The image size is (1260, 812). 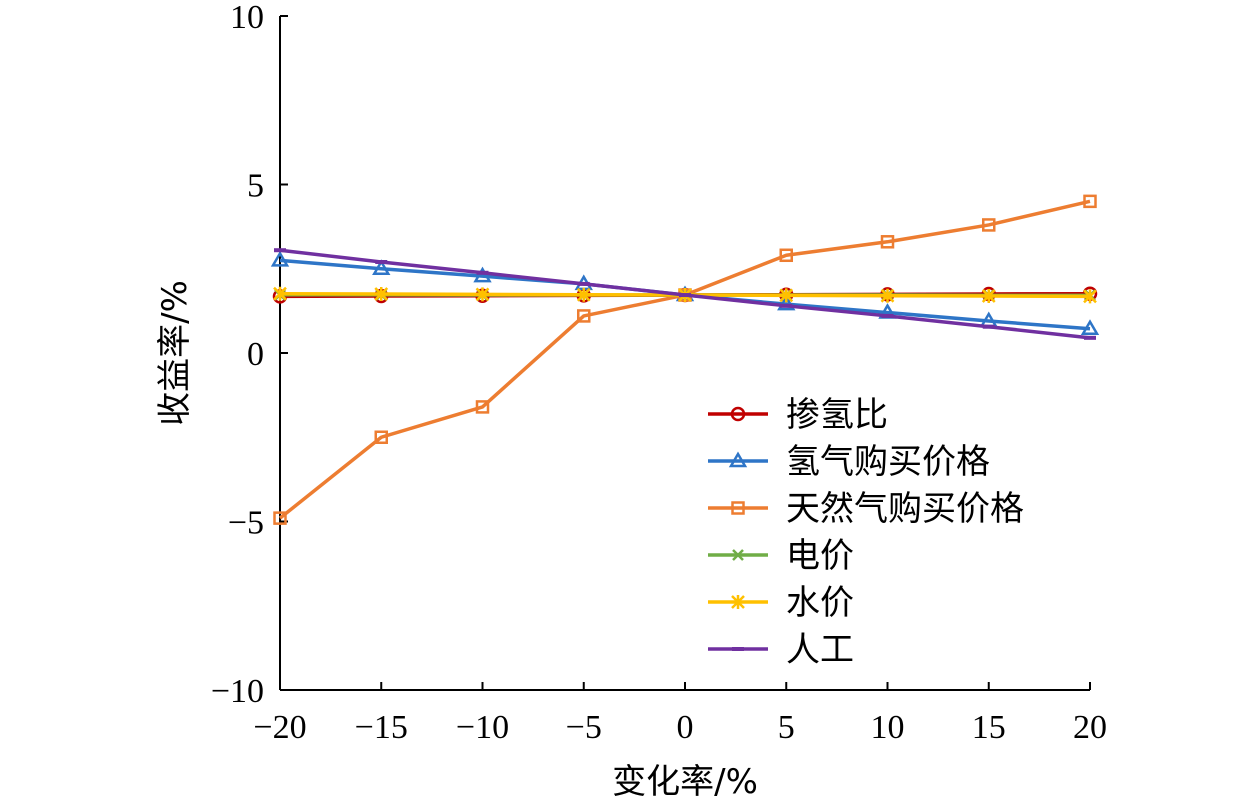 I want to click on legend-item: 氢气购买价格, so click(x=849, y=462).